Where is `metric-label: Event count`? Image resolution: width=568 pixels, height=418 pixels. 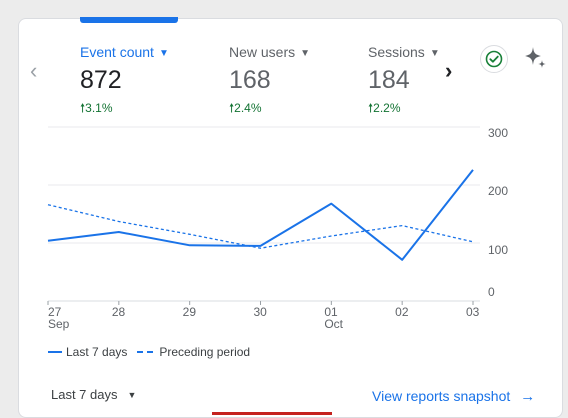
metric-label: Event count is located at coordinates (117, 52).